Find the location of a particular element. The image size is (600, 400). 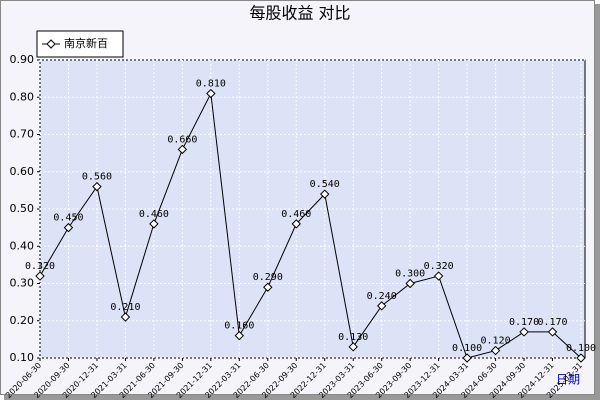

legend-marker is located at coordinates (51, 44).